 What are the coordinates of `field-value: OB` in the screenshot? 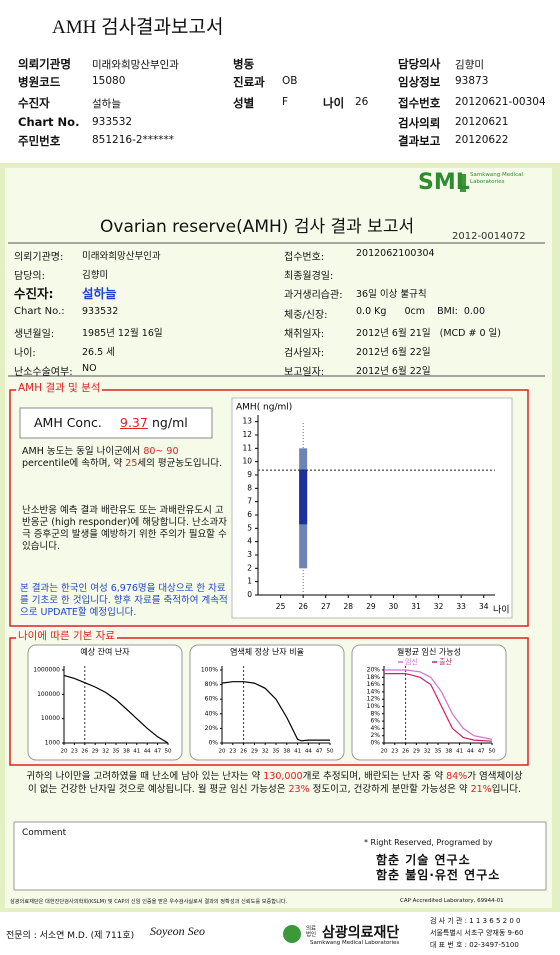 It's located at (290, 81).